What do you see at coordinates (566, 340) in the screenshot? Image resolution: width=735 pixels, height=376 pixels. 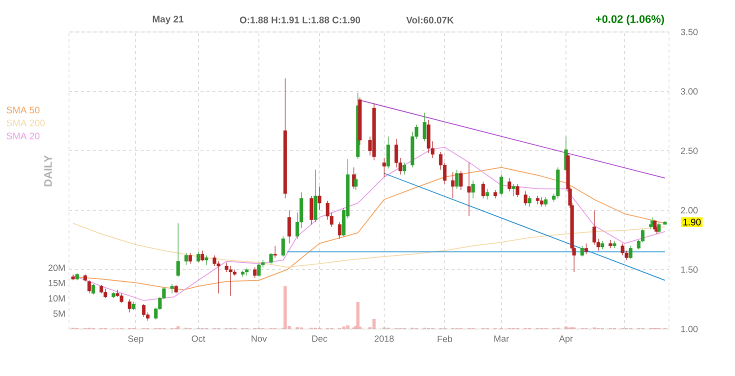 I see `x-tick-label: Apr` at bounding box center [566, 340].